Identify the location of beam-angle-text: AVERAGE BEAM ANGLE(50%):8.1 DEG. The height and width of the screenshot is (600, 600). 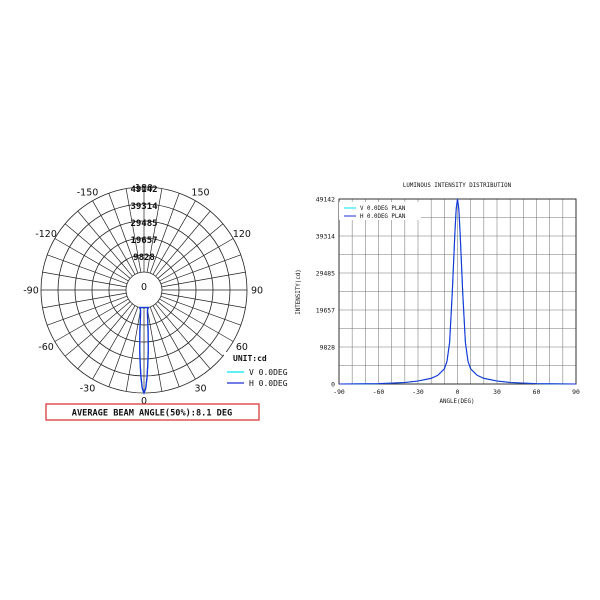
(152, 414).